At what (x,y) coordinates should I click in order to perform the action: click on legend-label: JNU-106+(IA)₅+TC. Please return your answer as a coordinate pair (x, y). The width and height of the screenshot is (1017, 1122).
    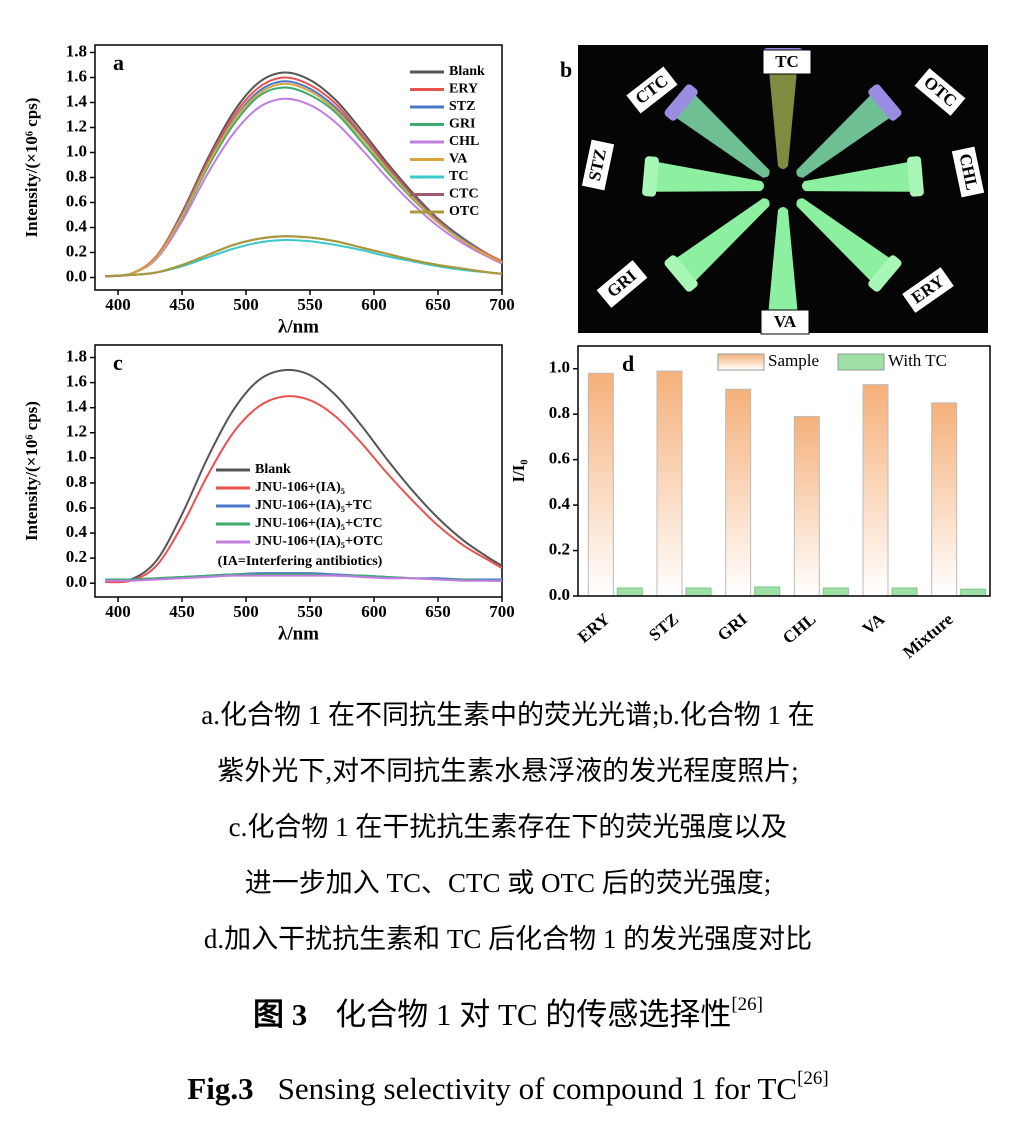
    Looking at the image, I should click on (313, 505).